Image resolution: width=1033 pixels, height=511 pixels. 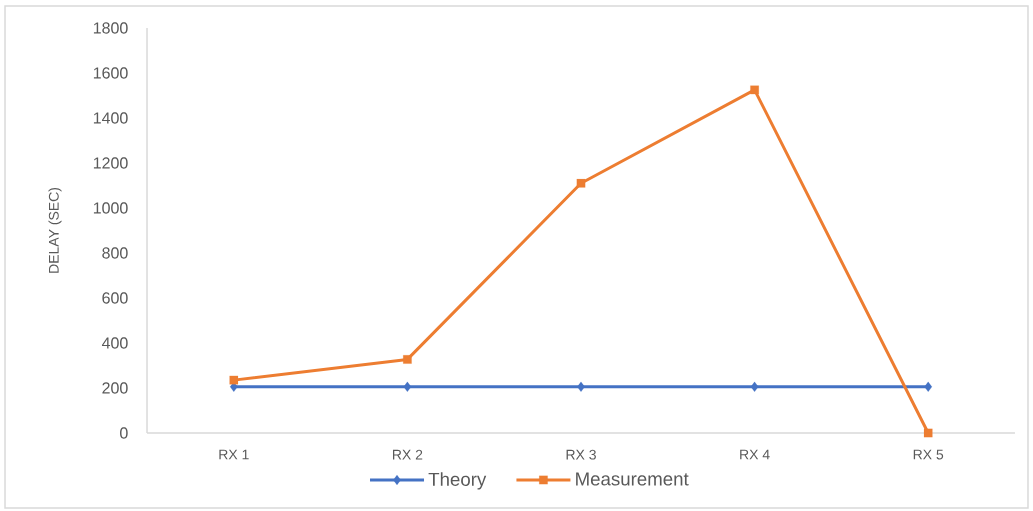 I want to click on legend-label: Theory, so click(x=457, y=481).